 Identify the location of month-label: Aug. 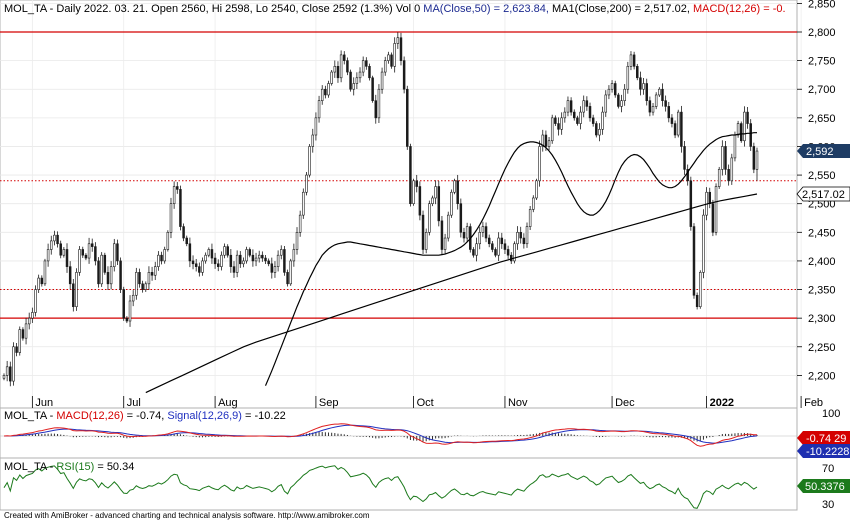
(228, 403).